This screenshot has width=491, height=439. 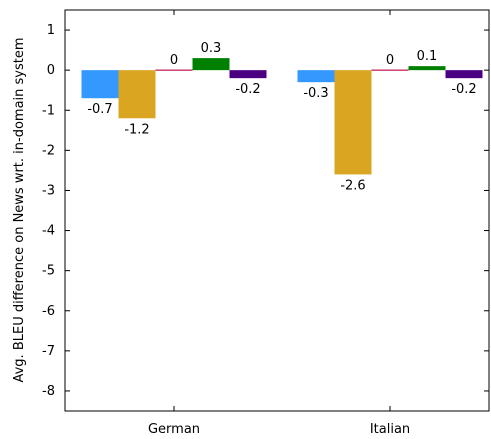 I want to click on bar-data-label: -0.3, so click(x=315, y=93).